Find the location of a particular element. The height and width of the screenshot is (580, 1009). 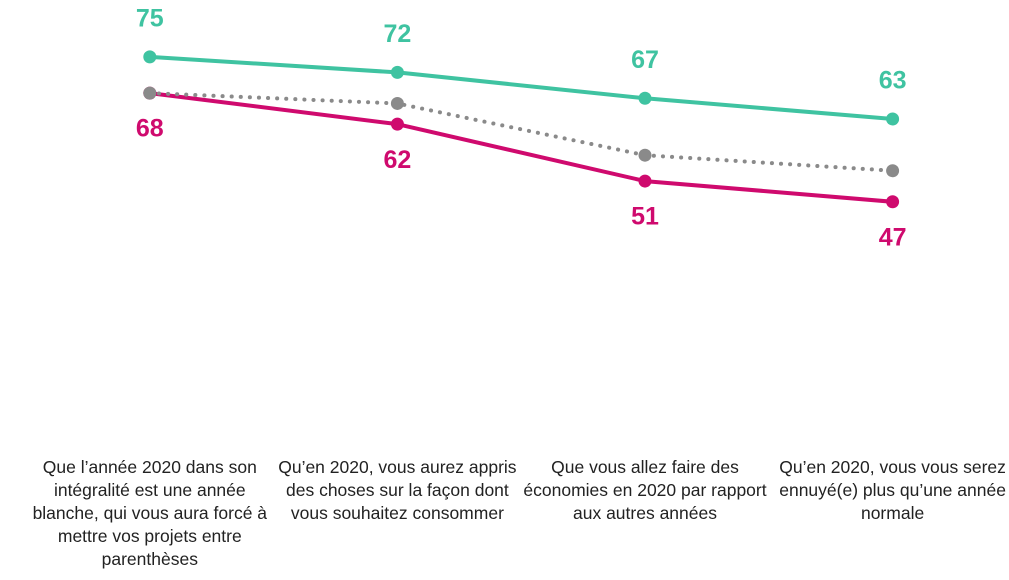

data-label: 67 is located at coordinates (645, 60).